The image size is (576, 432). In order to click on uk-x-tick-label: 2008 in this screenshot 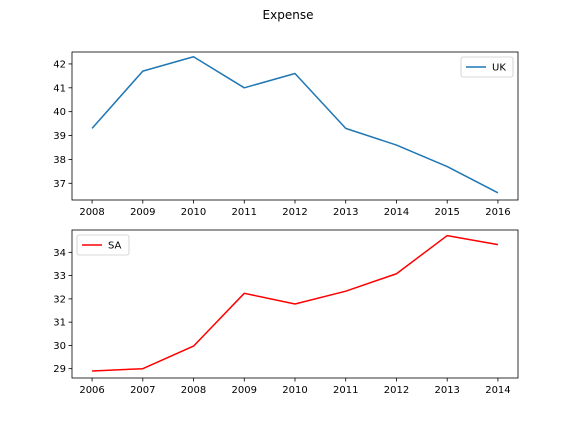, I will do `click(91, 212)`.